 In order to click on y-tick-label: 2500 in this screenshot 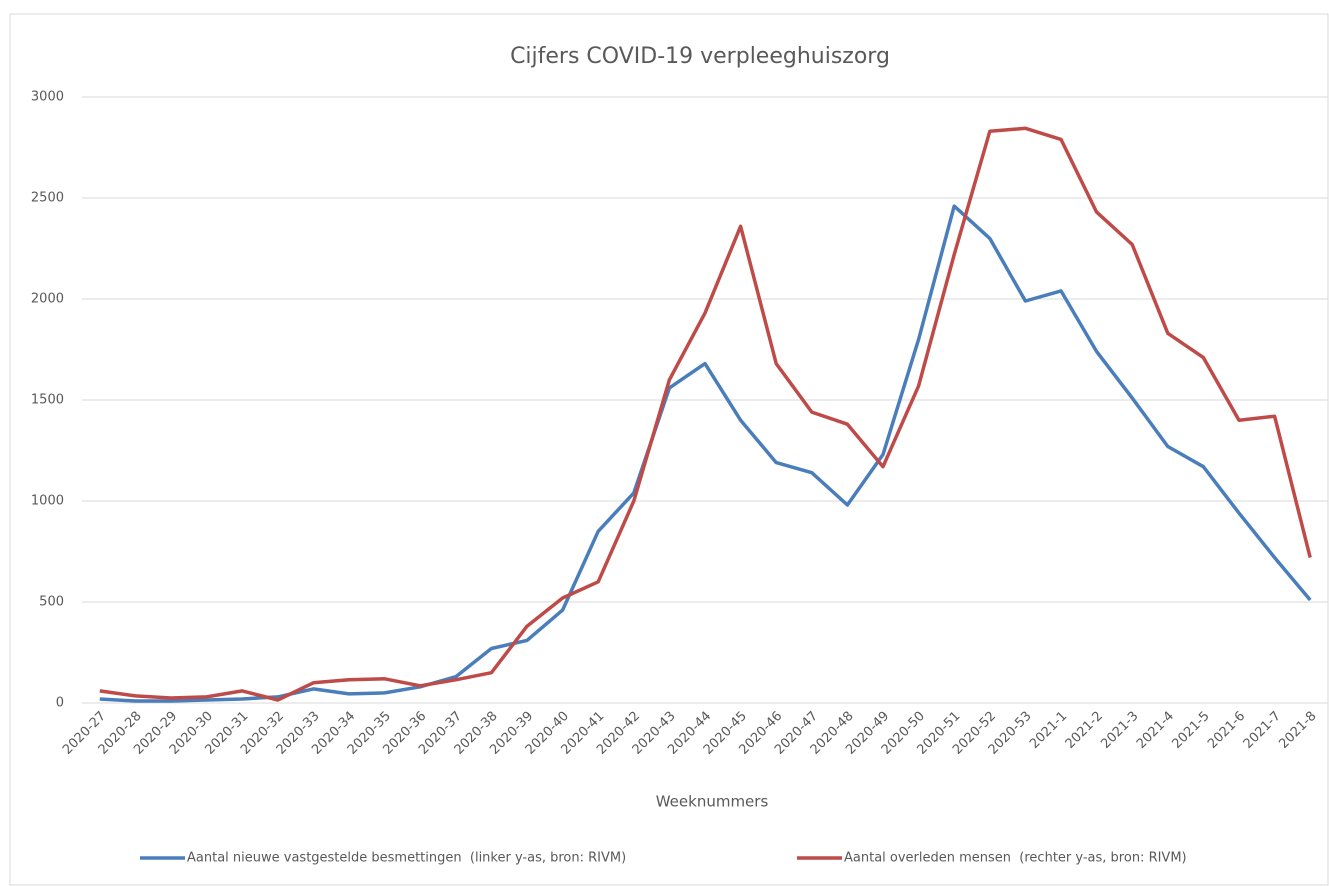, I will do `click(47, 198)`.